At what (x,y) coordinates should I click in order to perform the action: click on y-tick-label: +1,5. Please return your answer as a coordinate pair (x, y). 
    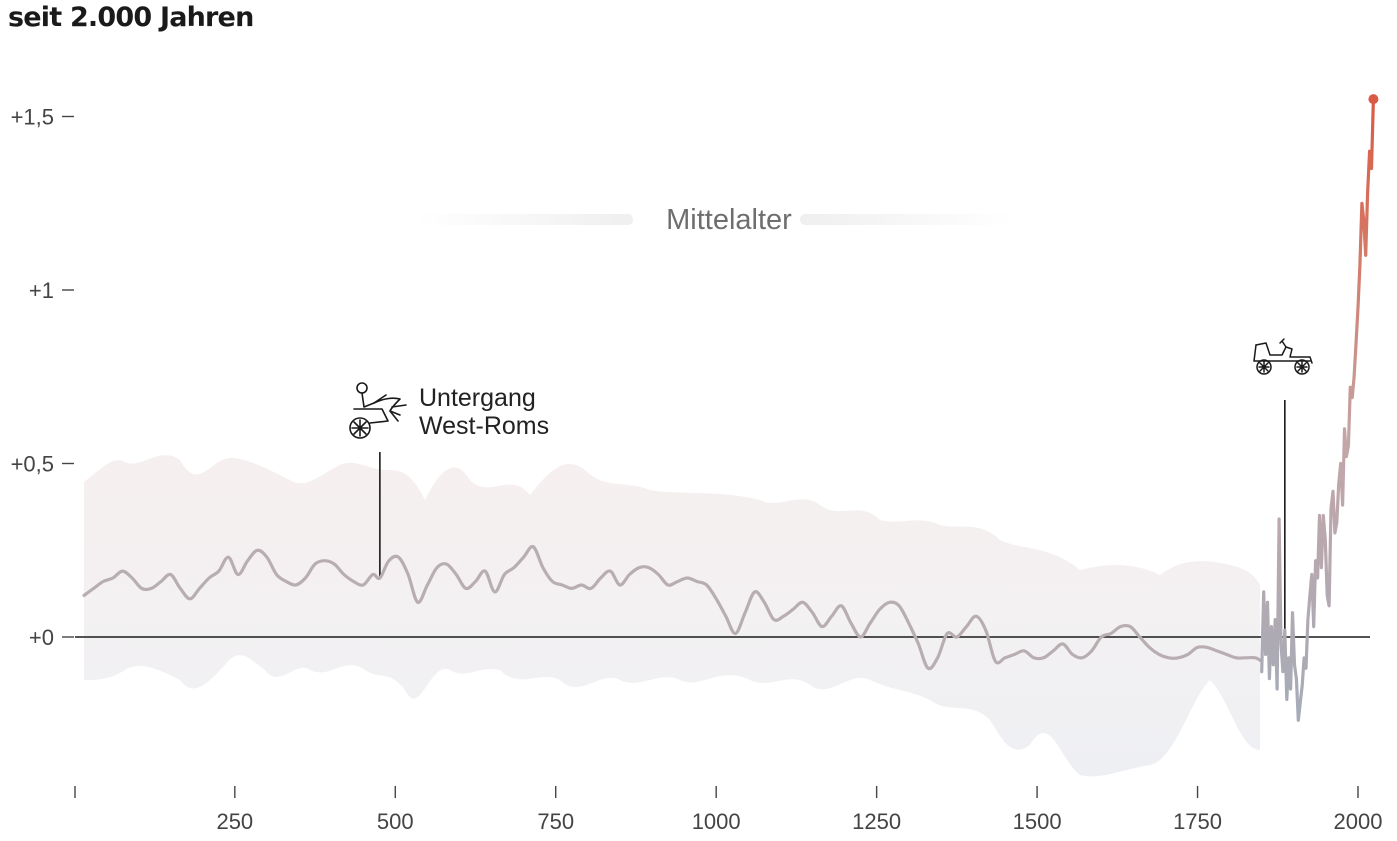
    Looking at the image, I should click on (32, 117).